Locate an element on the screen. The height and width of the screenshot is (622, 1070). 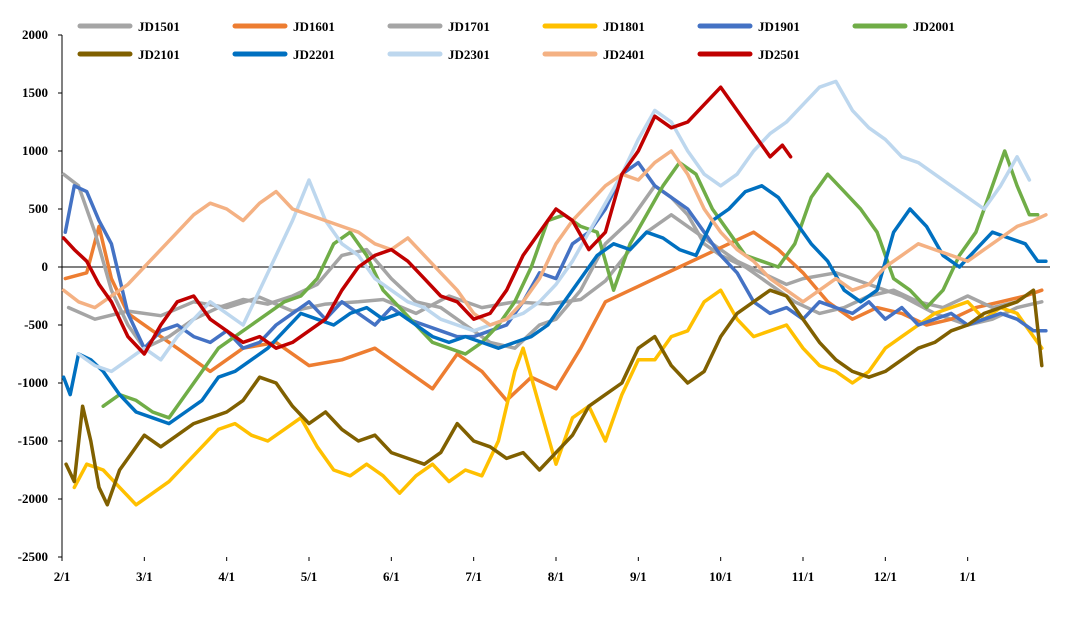
legend-label: JD1901 is located at coordinates (779, 26).